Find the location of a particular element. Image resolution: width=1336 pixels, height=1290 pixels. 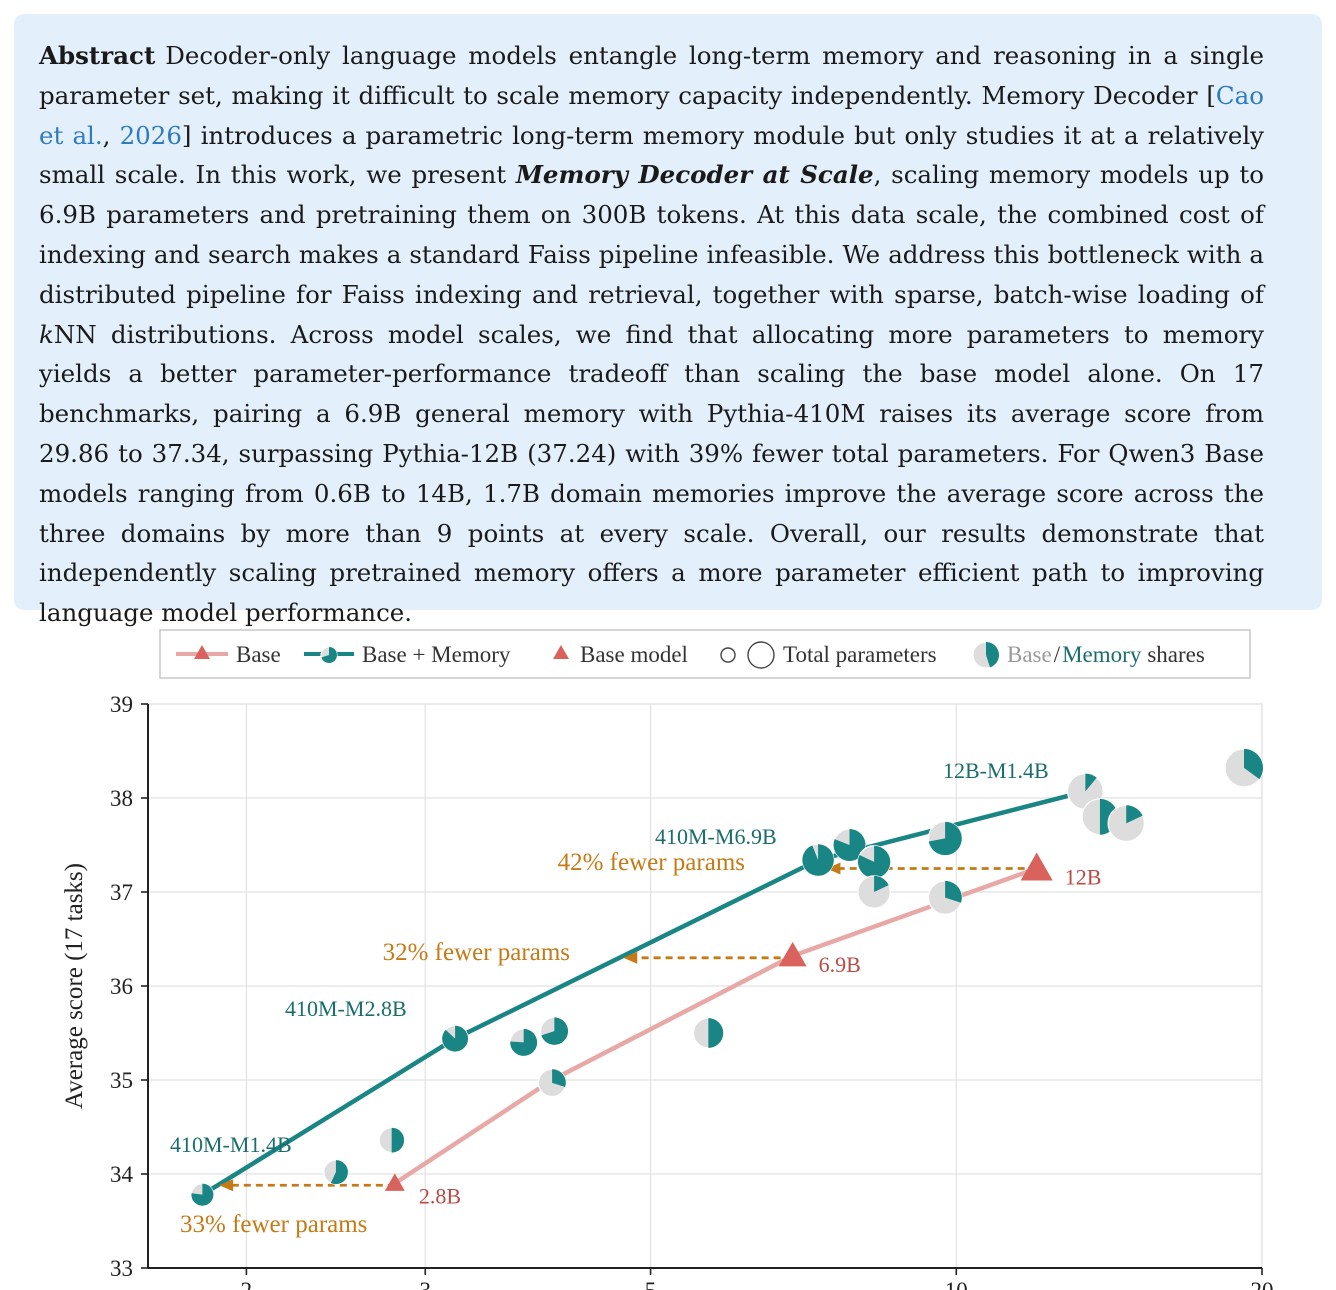

legend-share-pie-memory-share is located at coordinates (992, 655).